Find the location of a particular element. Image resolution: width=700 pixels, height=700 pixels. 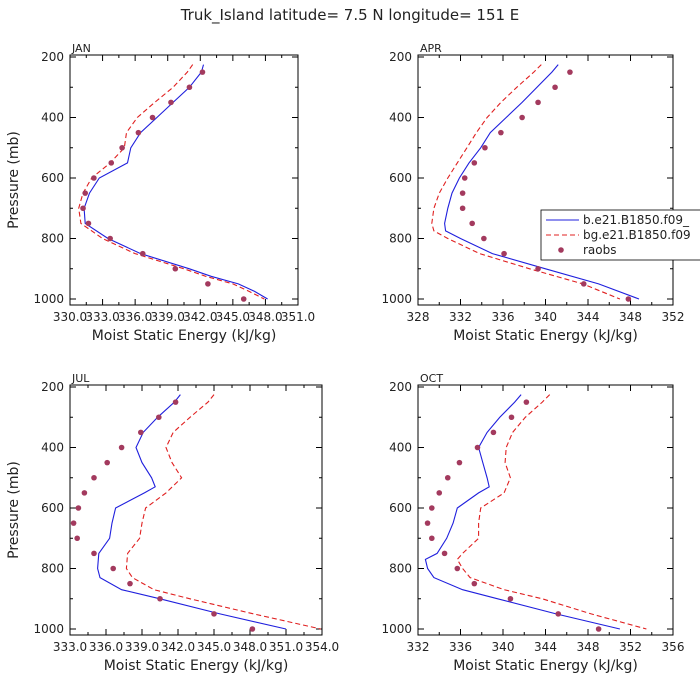

legend-label: bg.e21.B1850.f09 is located at coordinates (637, 235).